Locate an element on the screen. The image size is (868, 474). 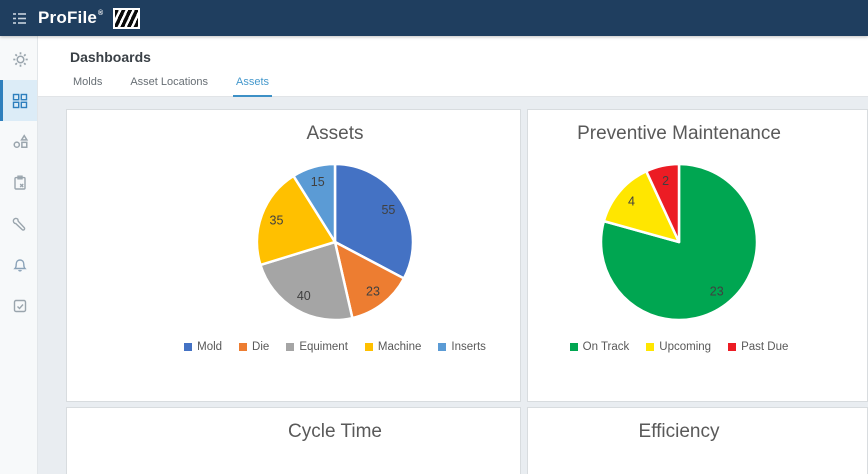
efficiency-chart-card: Efficiency is located at coordinates (697, 440).